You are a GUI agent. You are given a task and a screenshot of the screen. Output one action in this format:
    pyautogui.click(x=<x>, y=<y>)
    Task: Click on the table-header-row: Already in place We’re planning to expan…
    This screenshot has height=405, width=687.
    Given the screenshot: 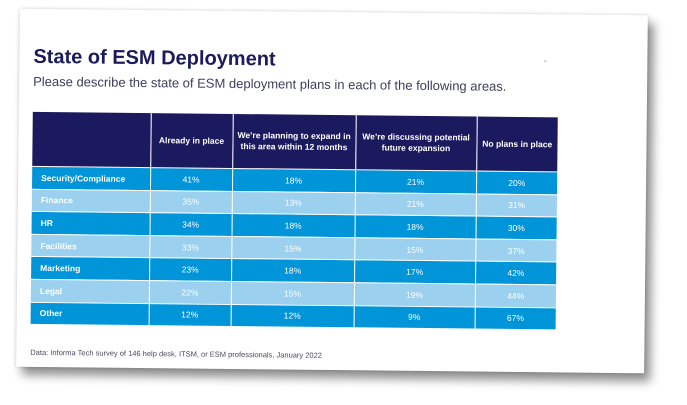 What is the action you would take?
    pyautogui.click(x=295, y=141)
    